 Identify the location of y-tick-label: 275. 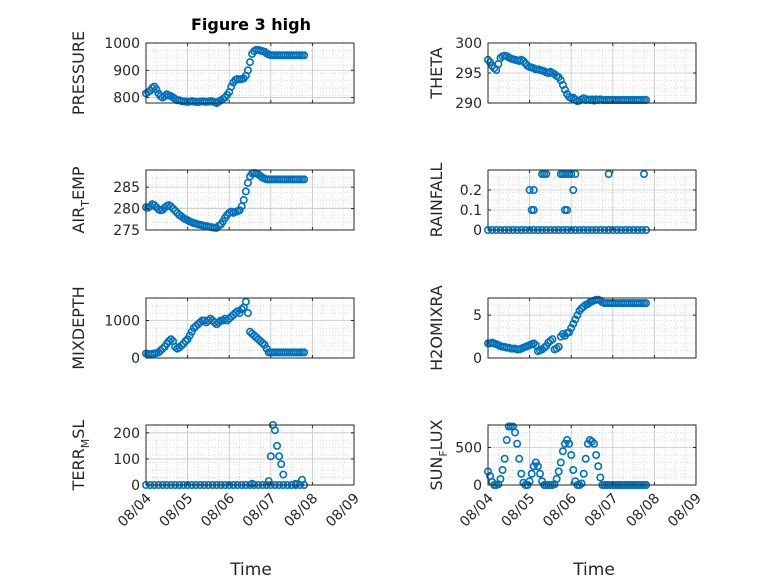
(126, 231).